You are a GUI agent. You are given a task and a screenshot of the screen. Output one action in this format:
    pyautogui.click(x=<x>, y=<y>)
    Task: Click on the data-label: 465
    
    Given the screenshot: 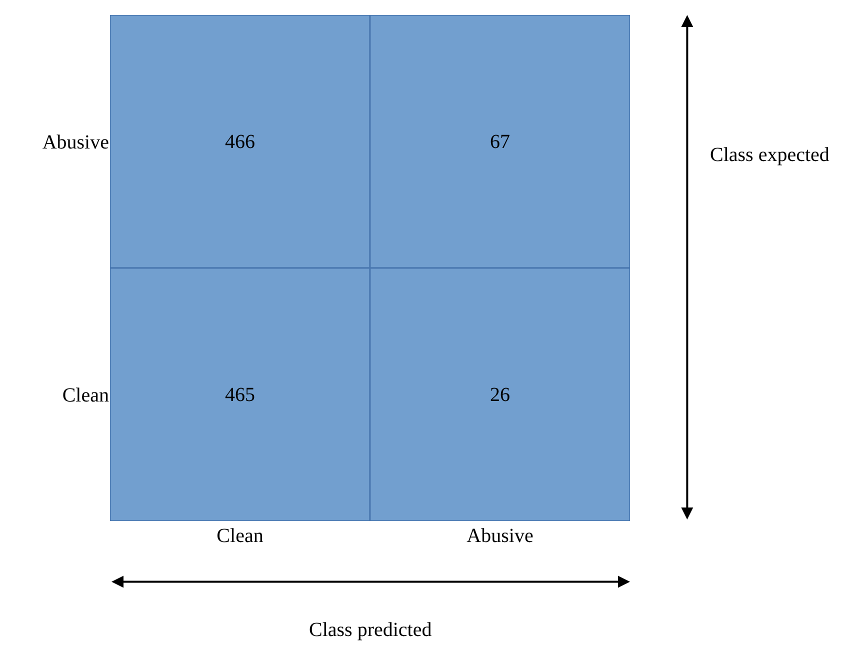 What is the action you would take?
    pyautogui.click(x=240, y=395)
    